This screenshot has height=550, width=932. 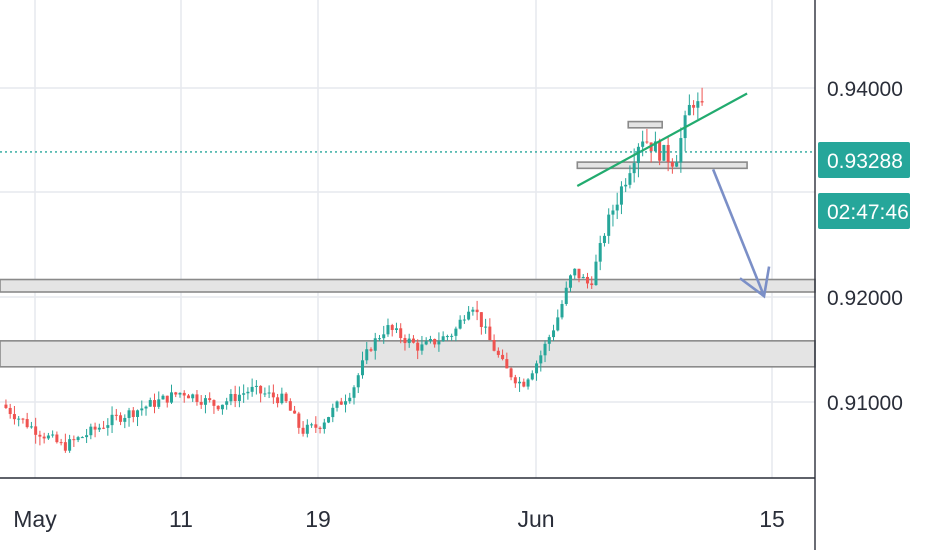 I want to click on drawings, so click(x=673, y=195).